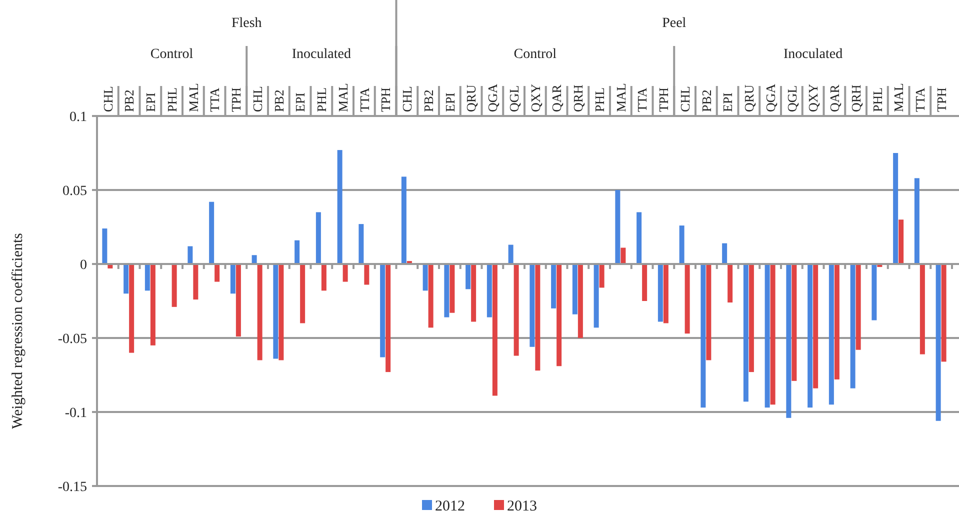 The width and height of the screenshot is (959, 521). I want to click on x-tick-label: QXY, so click(813, 97).